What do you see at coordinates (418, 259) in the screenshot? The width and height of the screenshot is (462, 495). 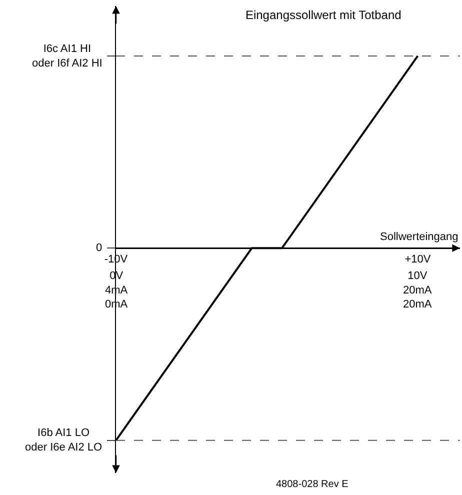 I see `x-tick-label: +10V` at bounding box center [418, 259].